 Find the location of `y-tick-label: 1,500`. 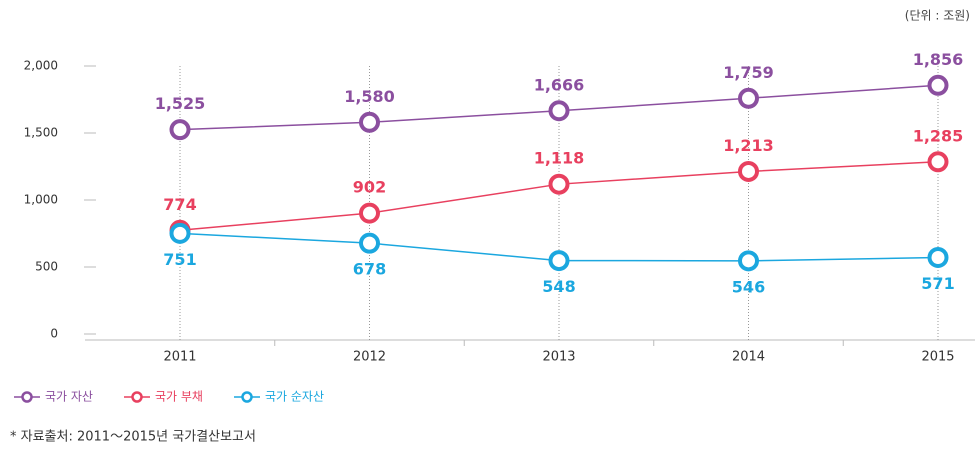

y-tick-label: 1,500 is located at coordinates (41, 133).